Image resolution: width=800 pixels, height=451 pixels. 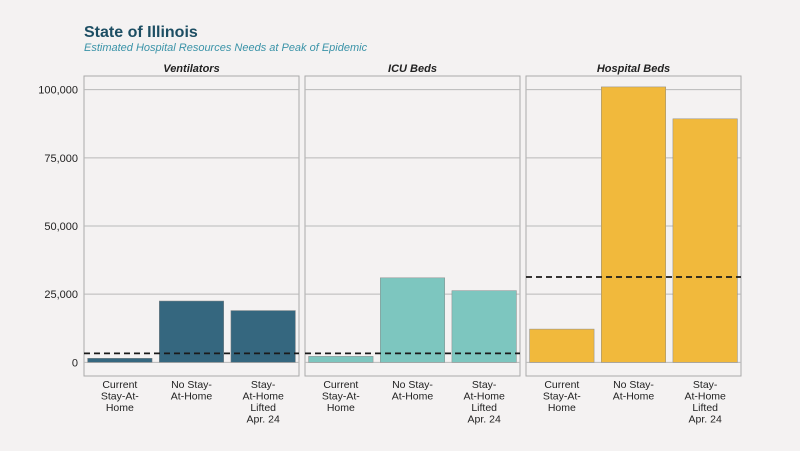 I want to click on panel-title: Hospital Beds, so click(x=633, y=69).